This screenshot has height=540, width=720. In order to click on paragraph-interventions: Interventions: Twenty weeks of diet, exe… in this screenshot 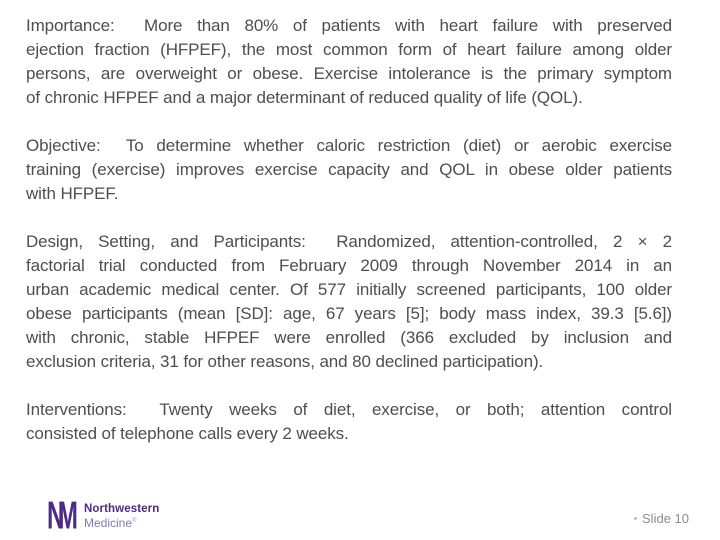, I will do `click(349, 422)`.